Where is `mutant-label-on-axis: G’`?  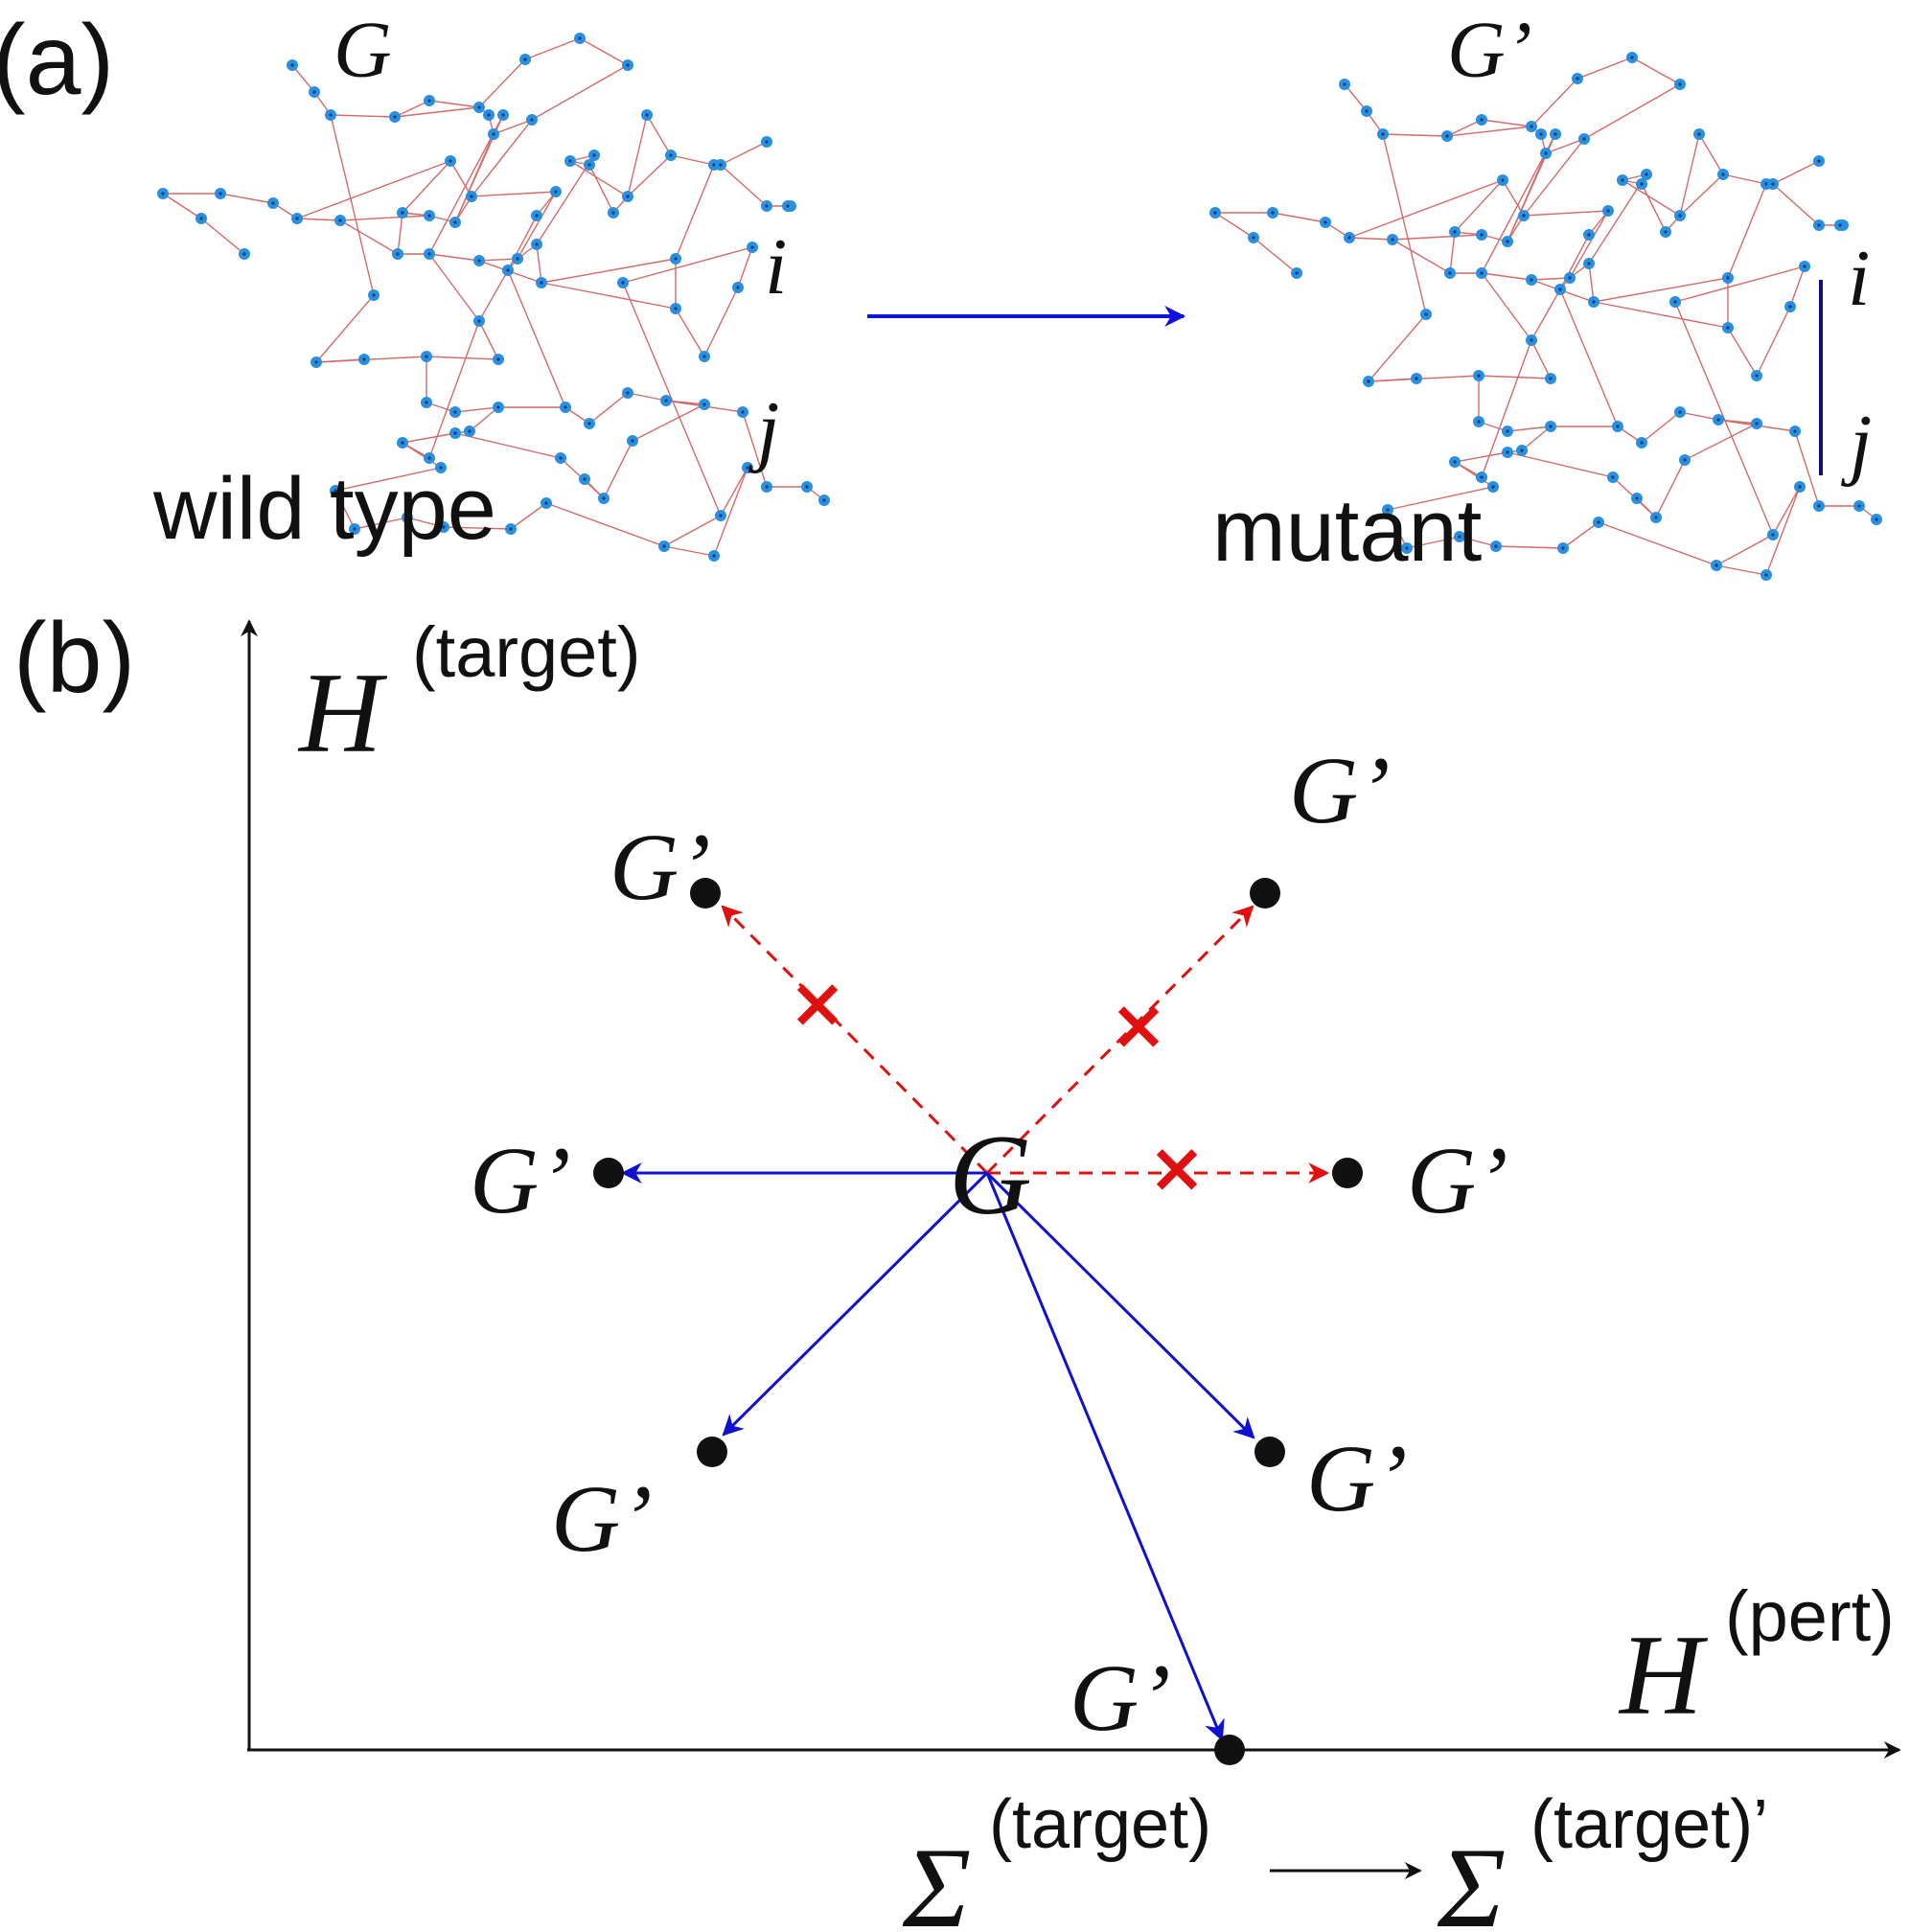 mutant-label-on-axis: G’ is located at coordinates (1120, 1697).